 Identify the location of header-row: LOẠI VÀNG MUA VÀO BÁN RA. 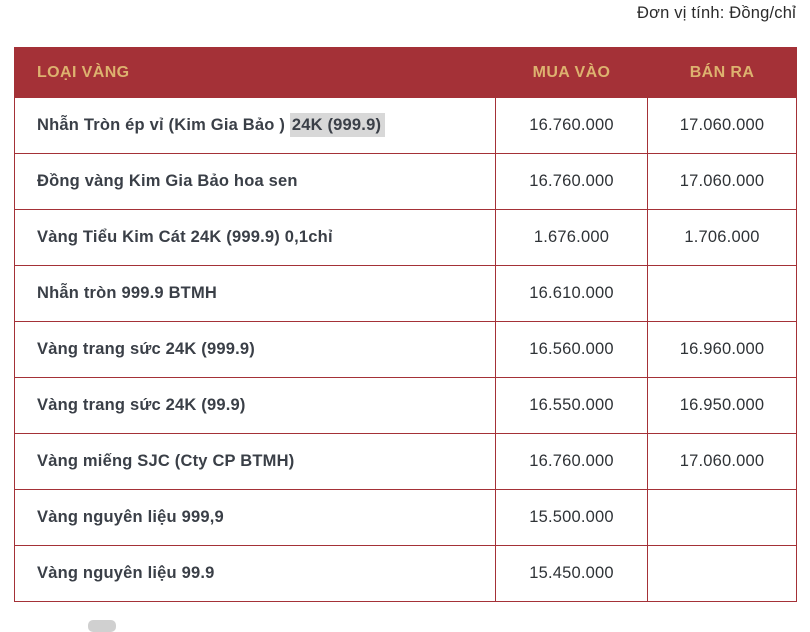
(405, 72).